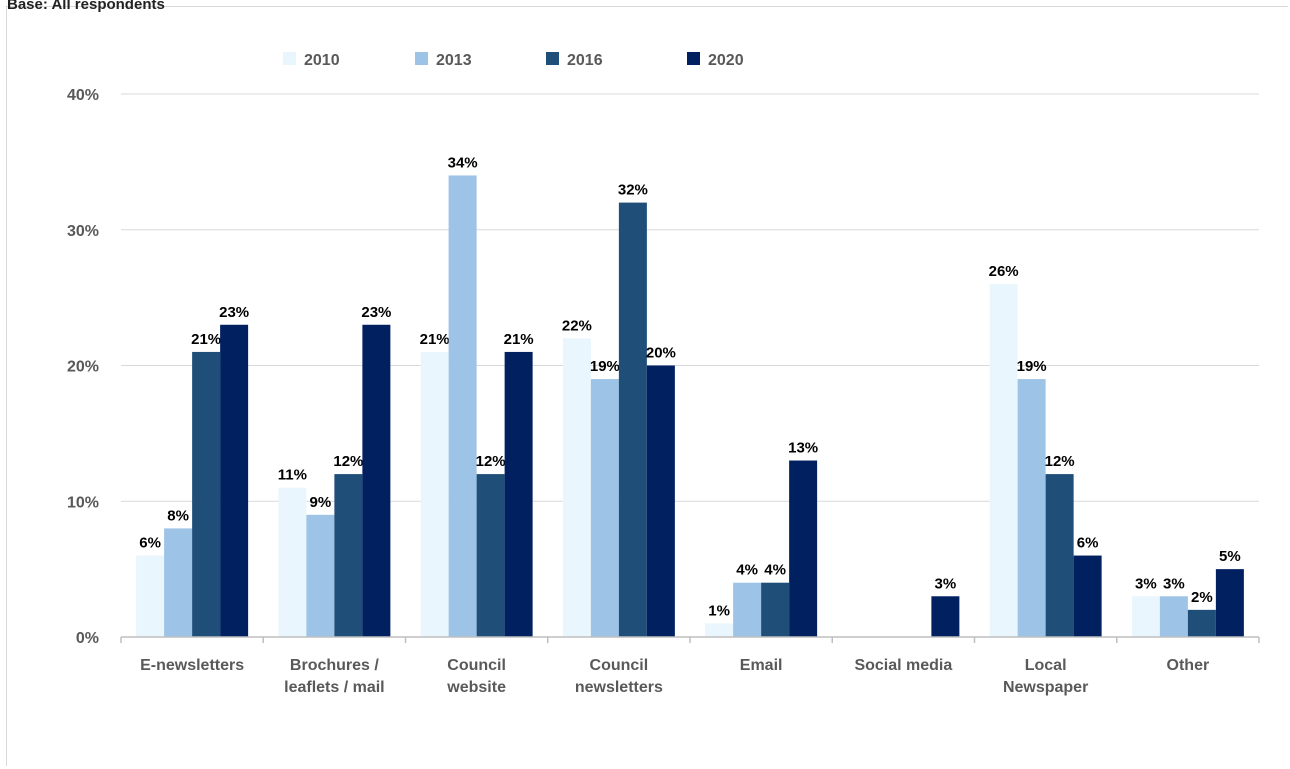  What do you see at coordinates (83, 367) in the screenshot?
I see `y-tick-label: 20%` at bounding box center [83, 367].